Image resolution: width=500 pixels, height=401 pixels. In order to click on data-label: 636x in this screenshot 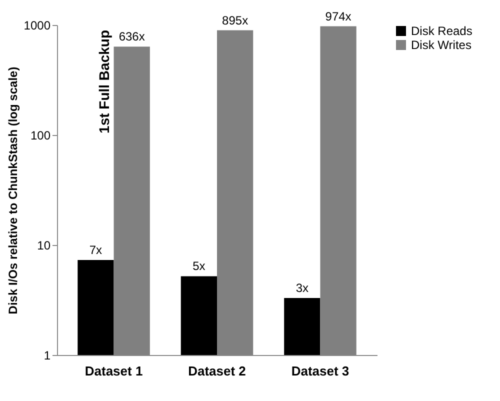, I will do `click(131, 37)`.